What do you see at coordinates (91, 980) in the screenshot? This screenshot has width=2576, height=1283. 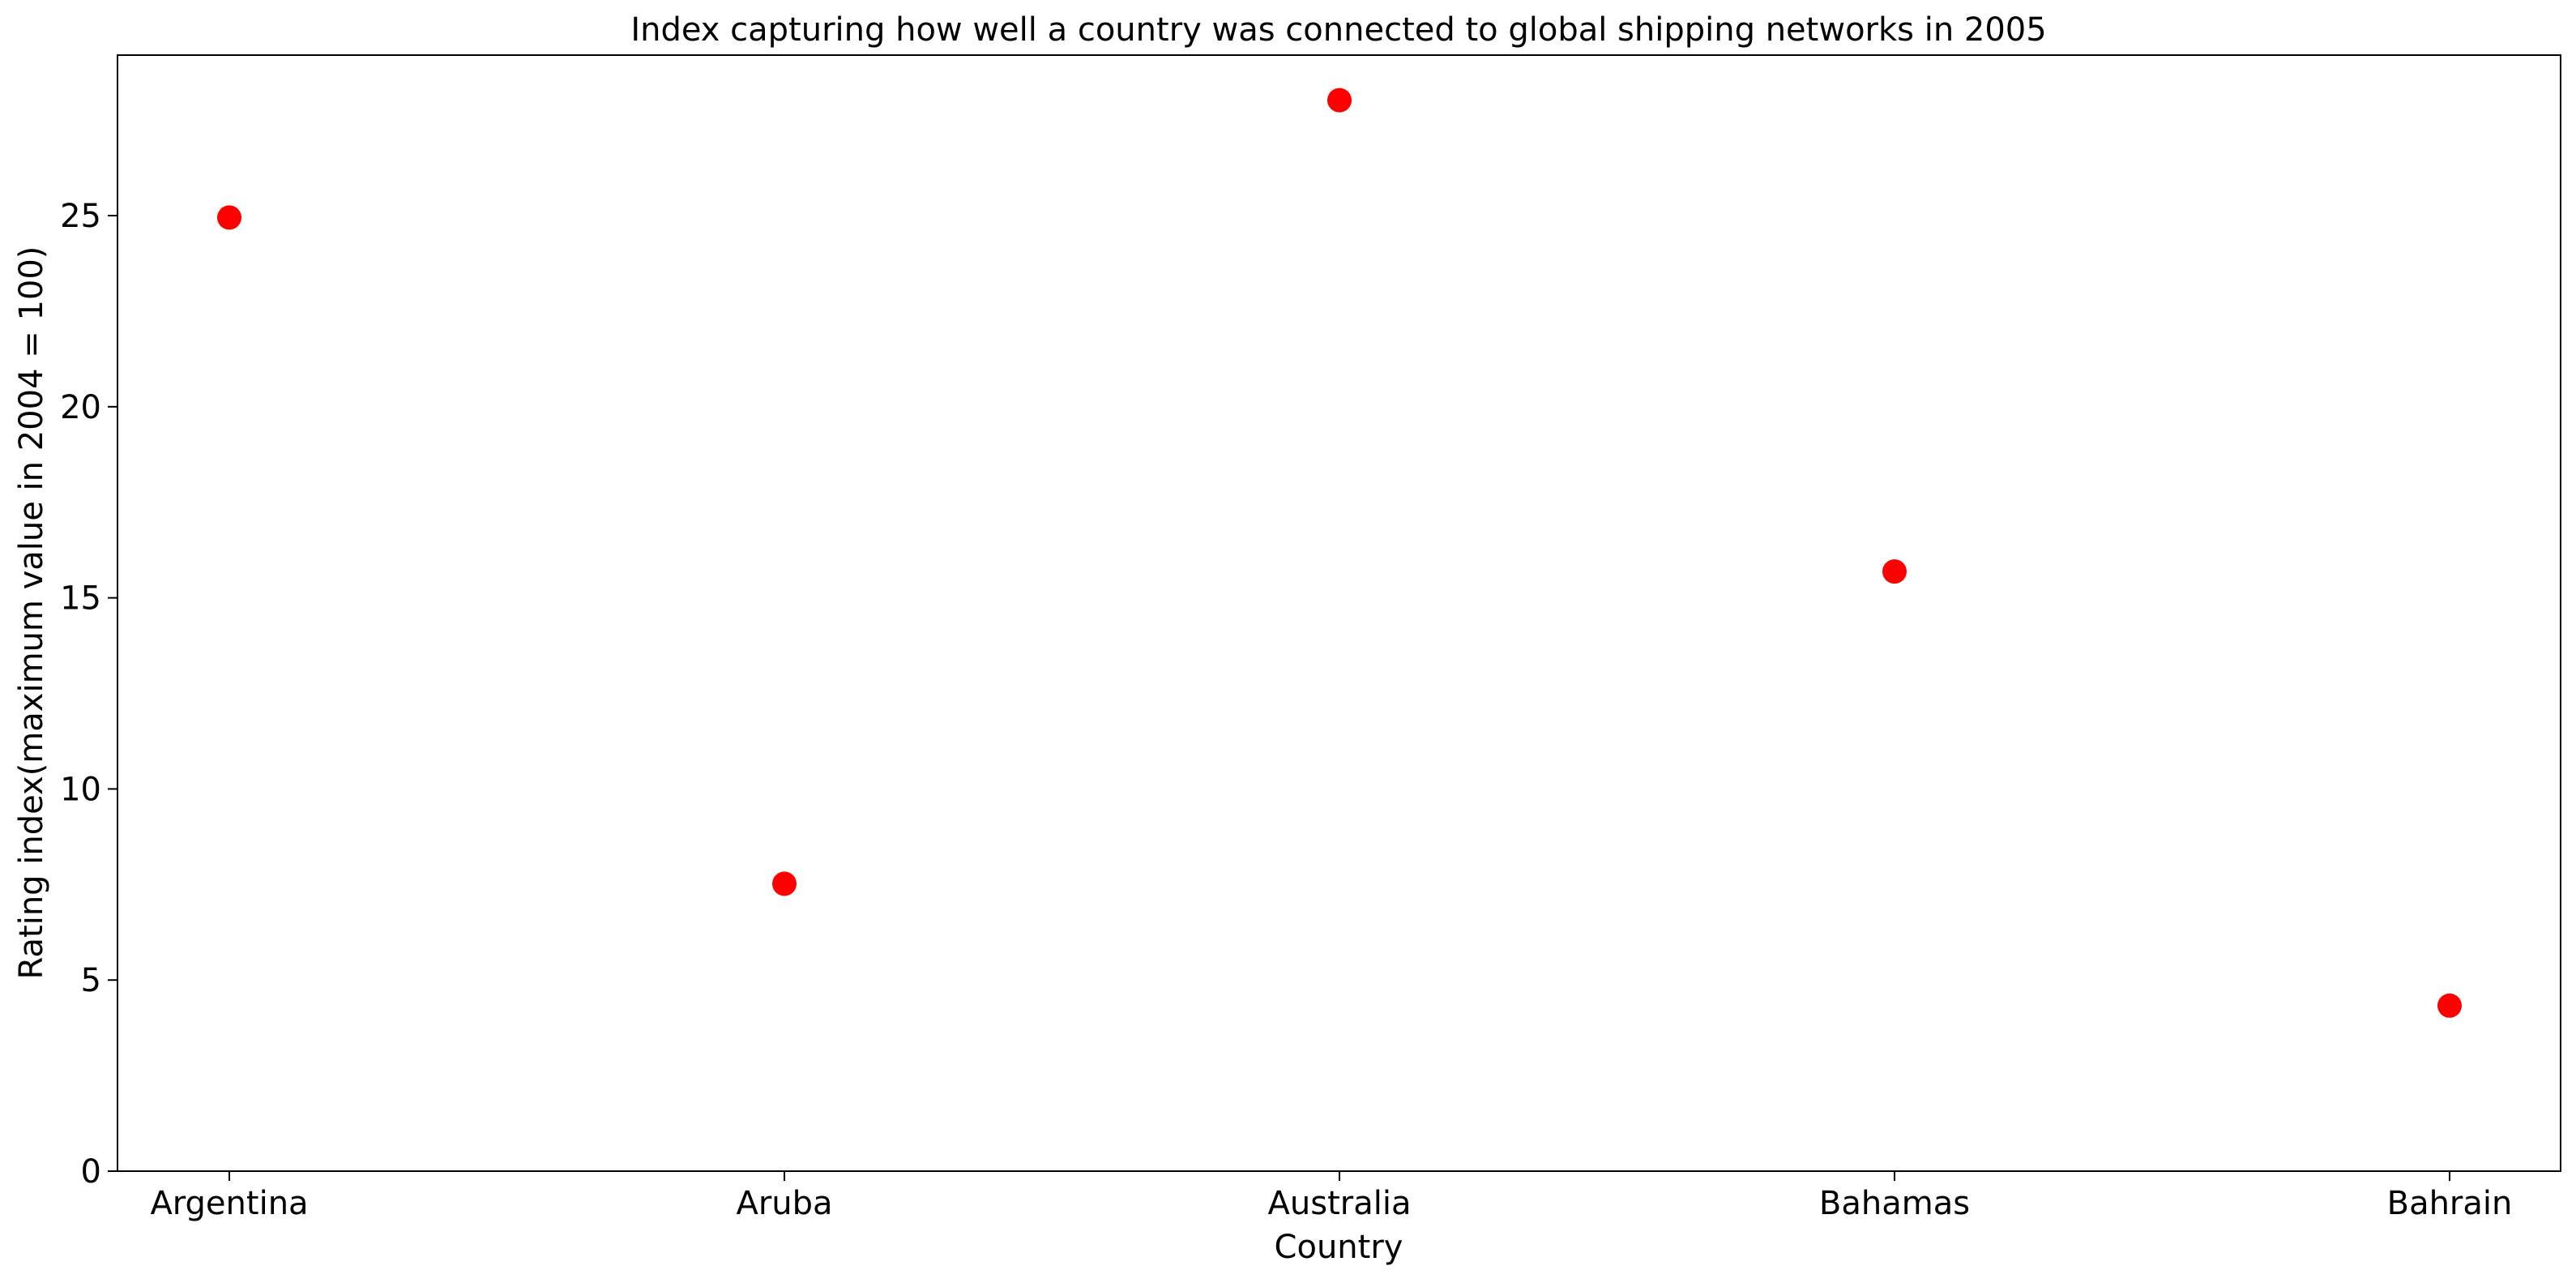 I see `y-tick-label: 5` at bounding box center [91, 980].